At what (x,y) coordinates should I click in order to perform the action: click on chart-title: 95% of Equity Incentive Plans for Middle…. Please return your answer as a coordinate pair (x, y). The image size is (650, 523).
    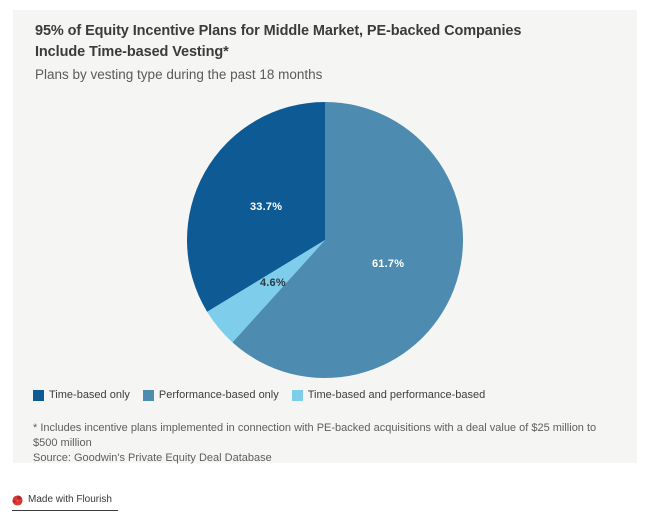
    Looking at the image, I should click on (325, 42).